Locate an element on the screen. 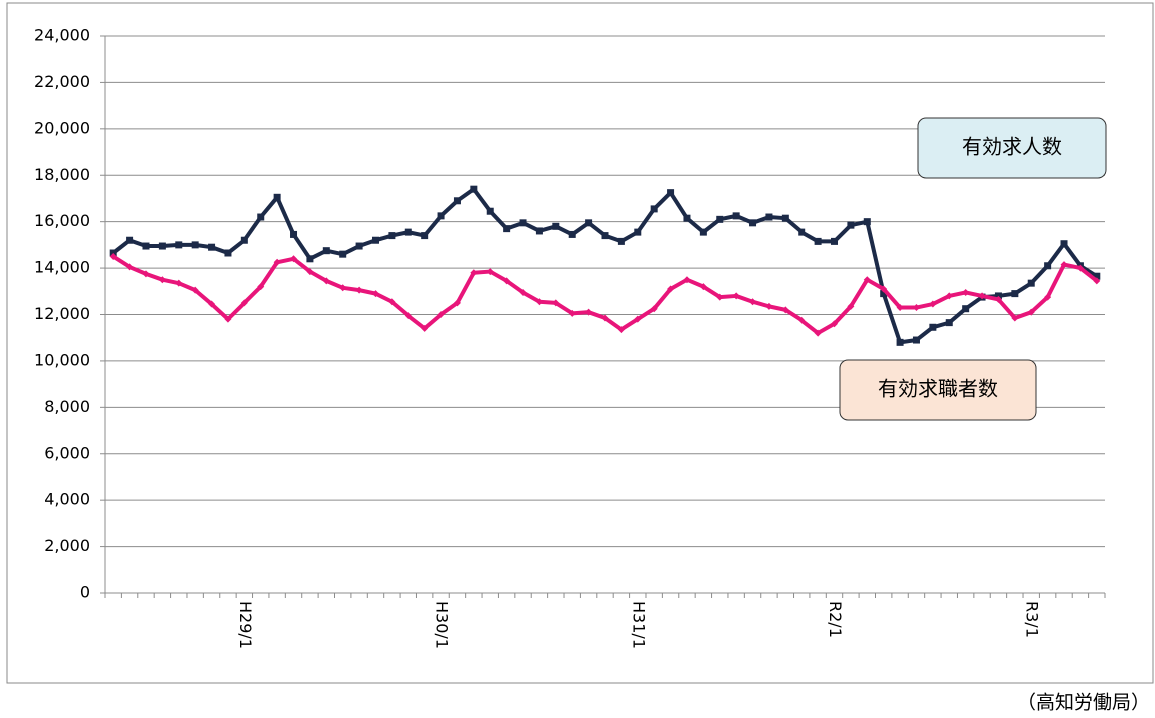 This screenshot has height=718, width=1155. y-tick-label: 2,000 is located at coordinates (67, 545).